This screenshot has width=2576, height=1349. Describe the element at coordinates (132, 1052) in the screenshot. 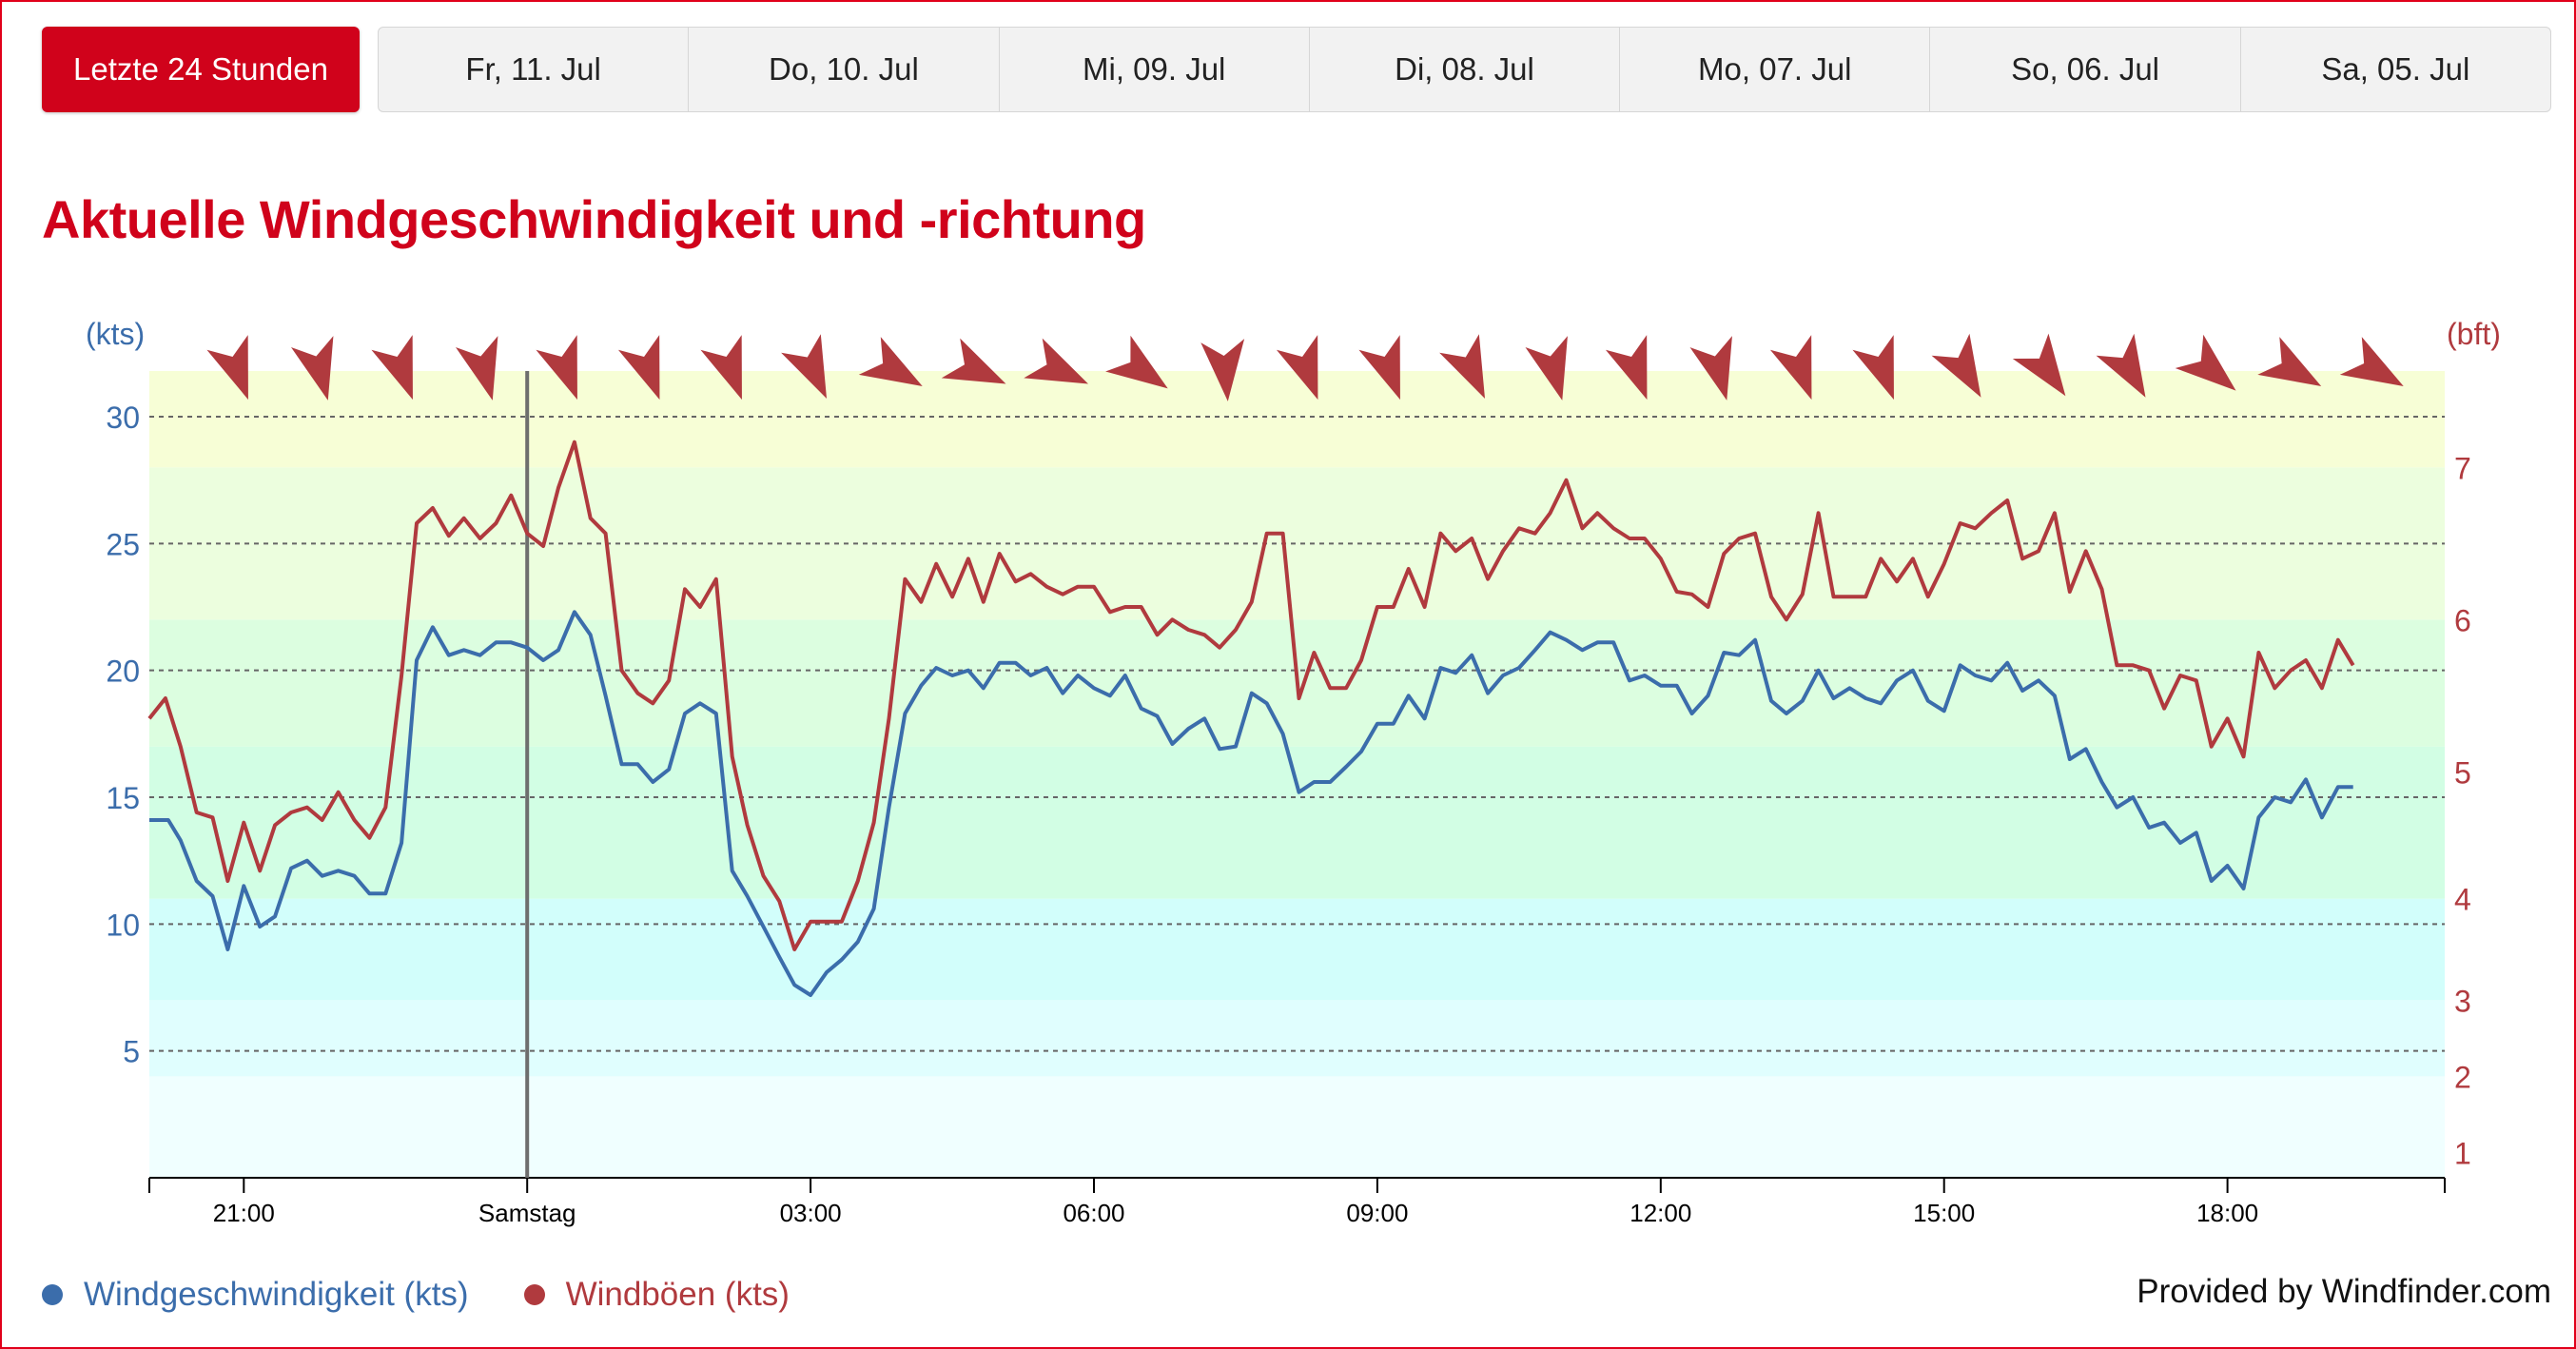

I see `y-tick-label: 5` at that location.